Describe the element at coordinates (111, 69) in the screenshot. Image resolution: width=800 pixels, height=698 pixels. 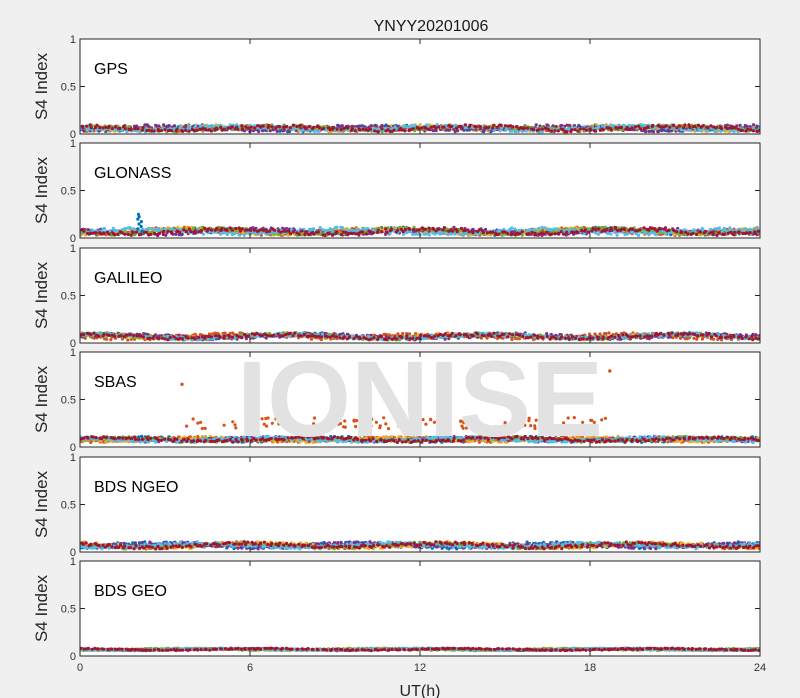
I see `panel-label: GPS` at that location.